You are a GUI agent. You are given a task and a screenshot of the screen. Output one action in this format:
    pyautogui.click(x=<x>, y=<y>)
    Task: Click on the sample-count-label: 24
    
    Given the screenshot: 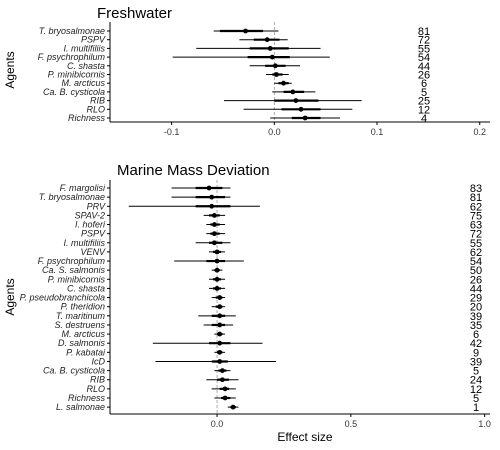 What is the action you would take?
    pyautogui.click(x=476, y=381)
    